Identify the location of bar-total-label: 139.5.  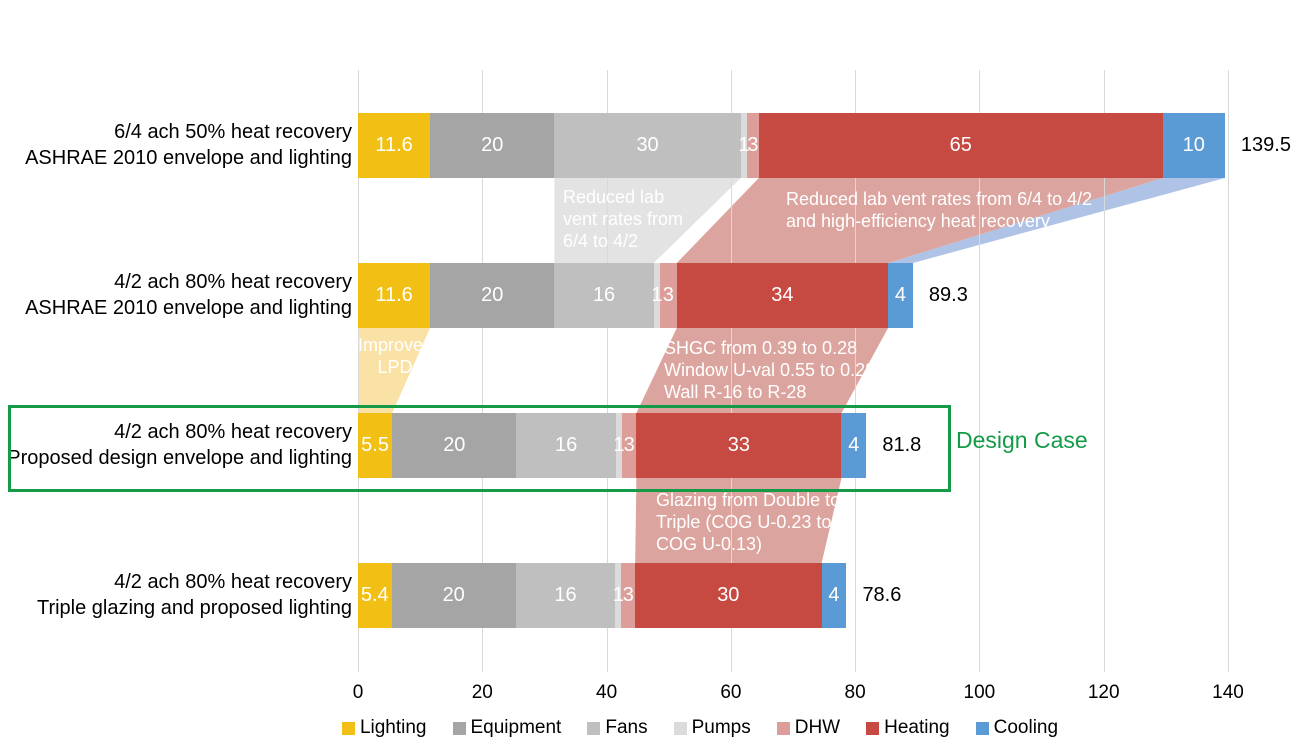
(1265, 144).